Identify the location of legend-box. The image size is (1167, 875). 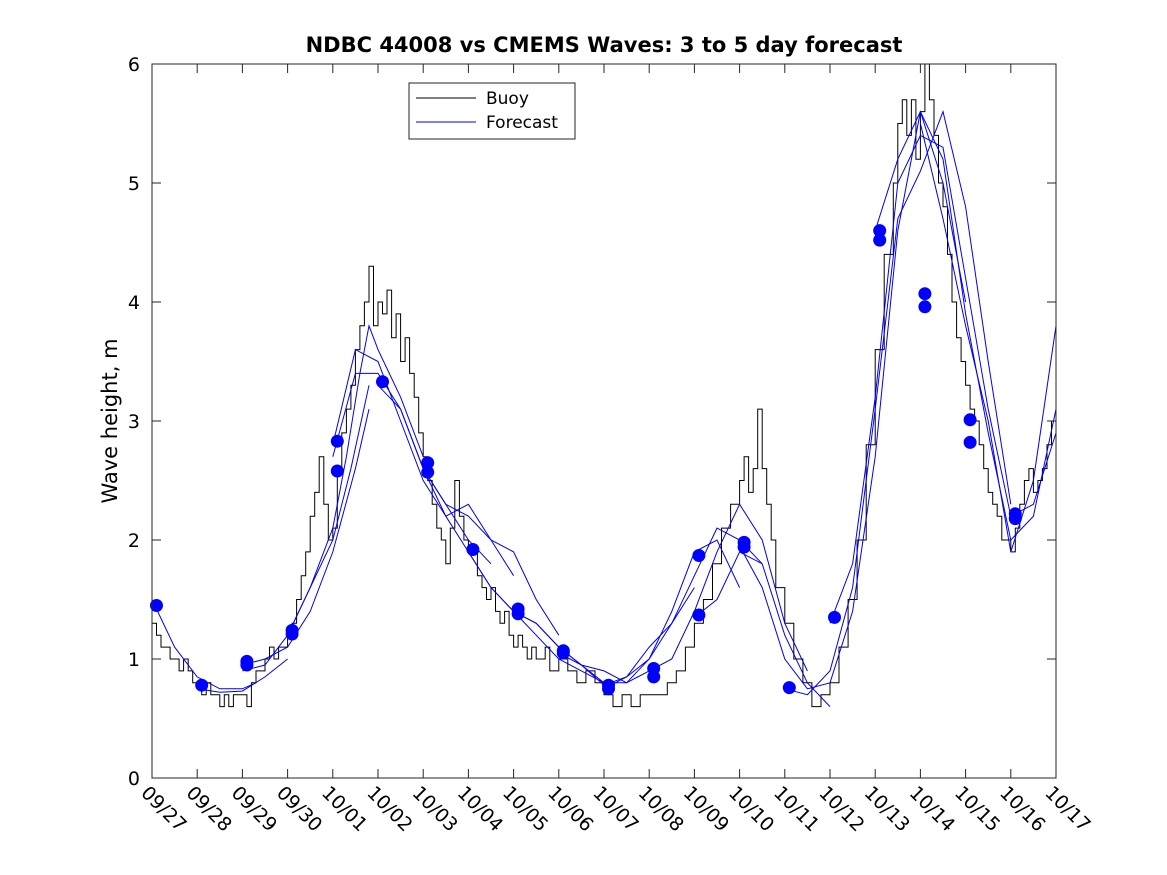
(492, 111).